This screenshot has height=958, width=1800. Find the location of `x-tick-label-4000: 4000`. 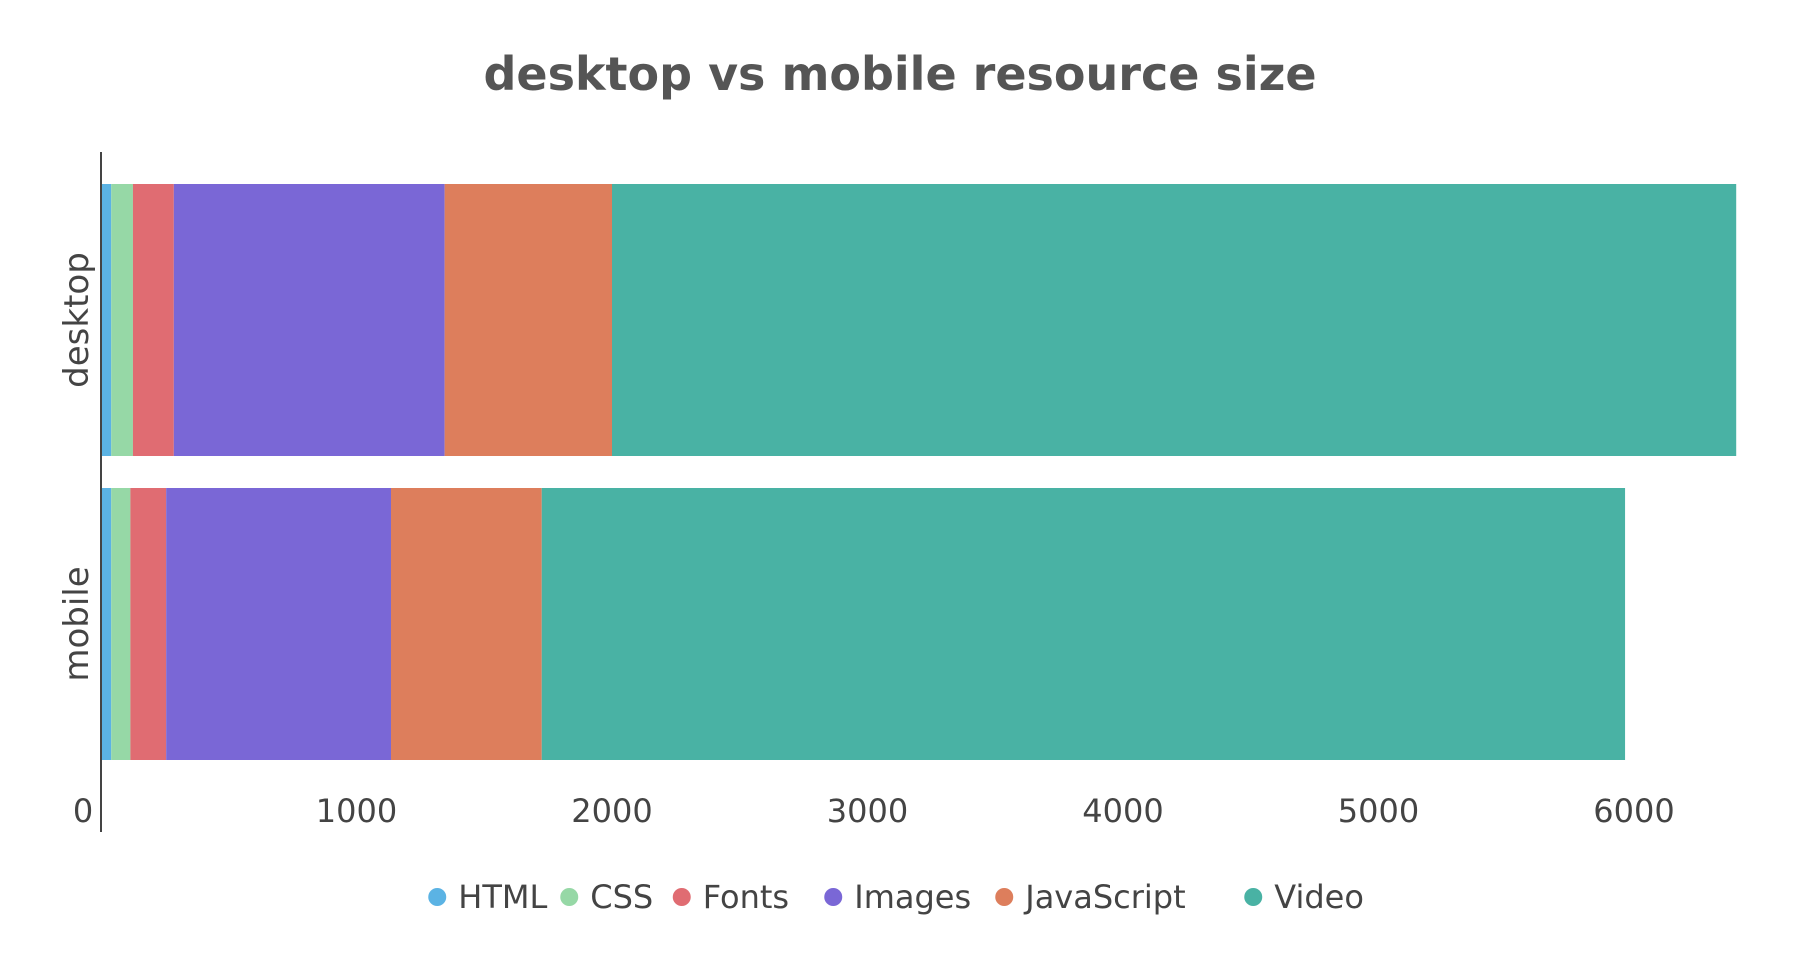

x-tick-label-4000: 4000 is located at coordinates (1122, 811).